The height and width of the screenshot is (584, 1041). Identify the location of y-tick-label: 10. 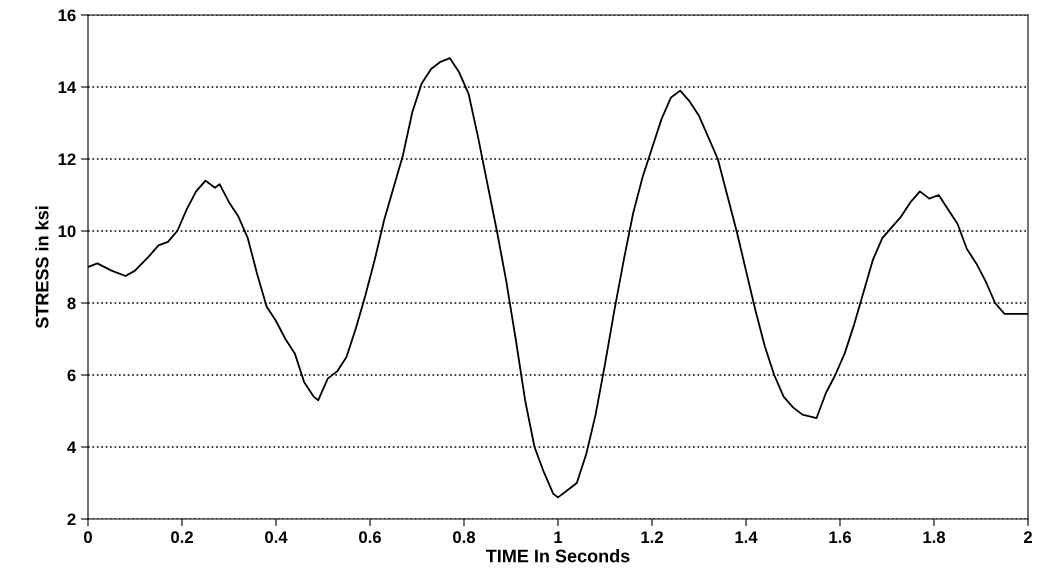
(67, 231).